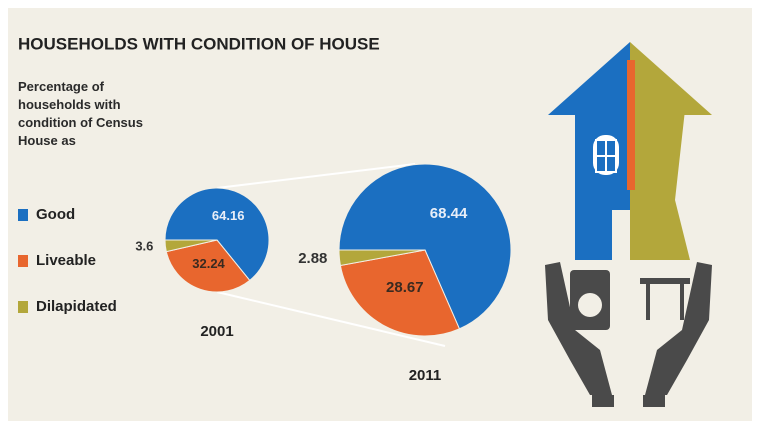  Describe the element at coordinates (76, 306) in the screenshot. I see `legend-label: Dilapidated` at that location.